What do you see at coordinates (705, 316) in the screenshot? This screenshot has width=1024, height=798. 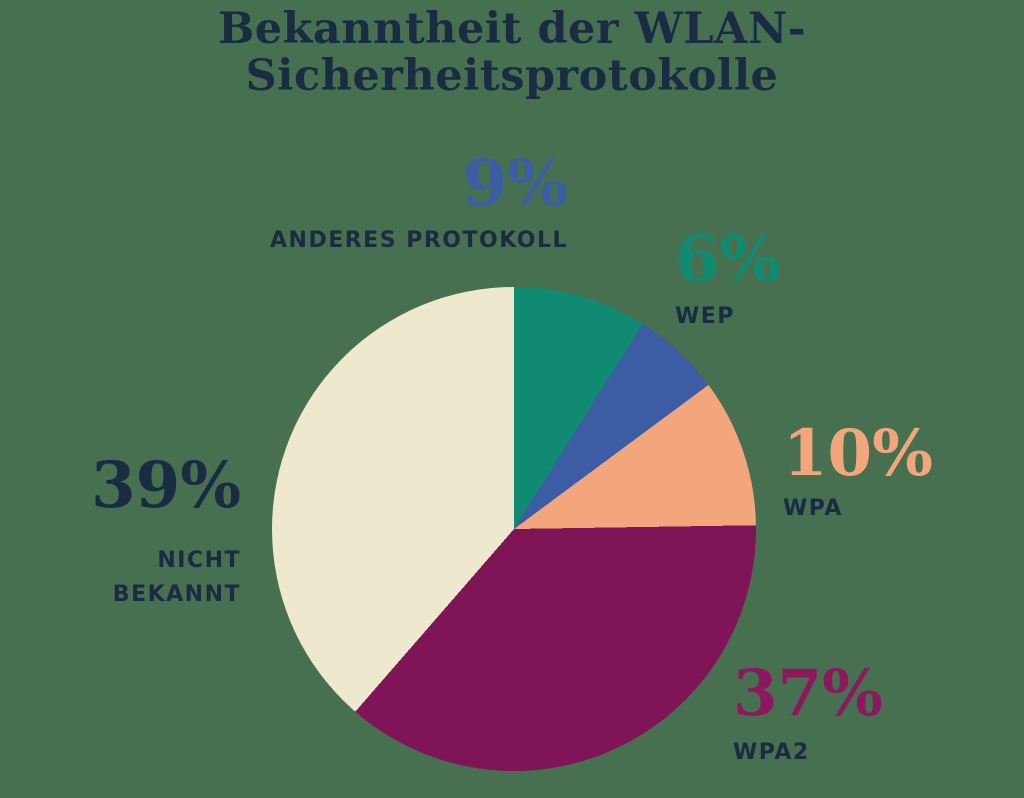 I see `category-wep: WEP` at bounding box center [705, 316].